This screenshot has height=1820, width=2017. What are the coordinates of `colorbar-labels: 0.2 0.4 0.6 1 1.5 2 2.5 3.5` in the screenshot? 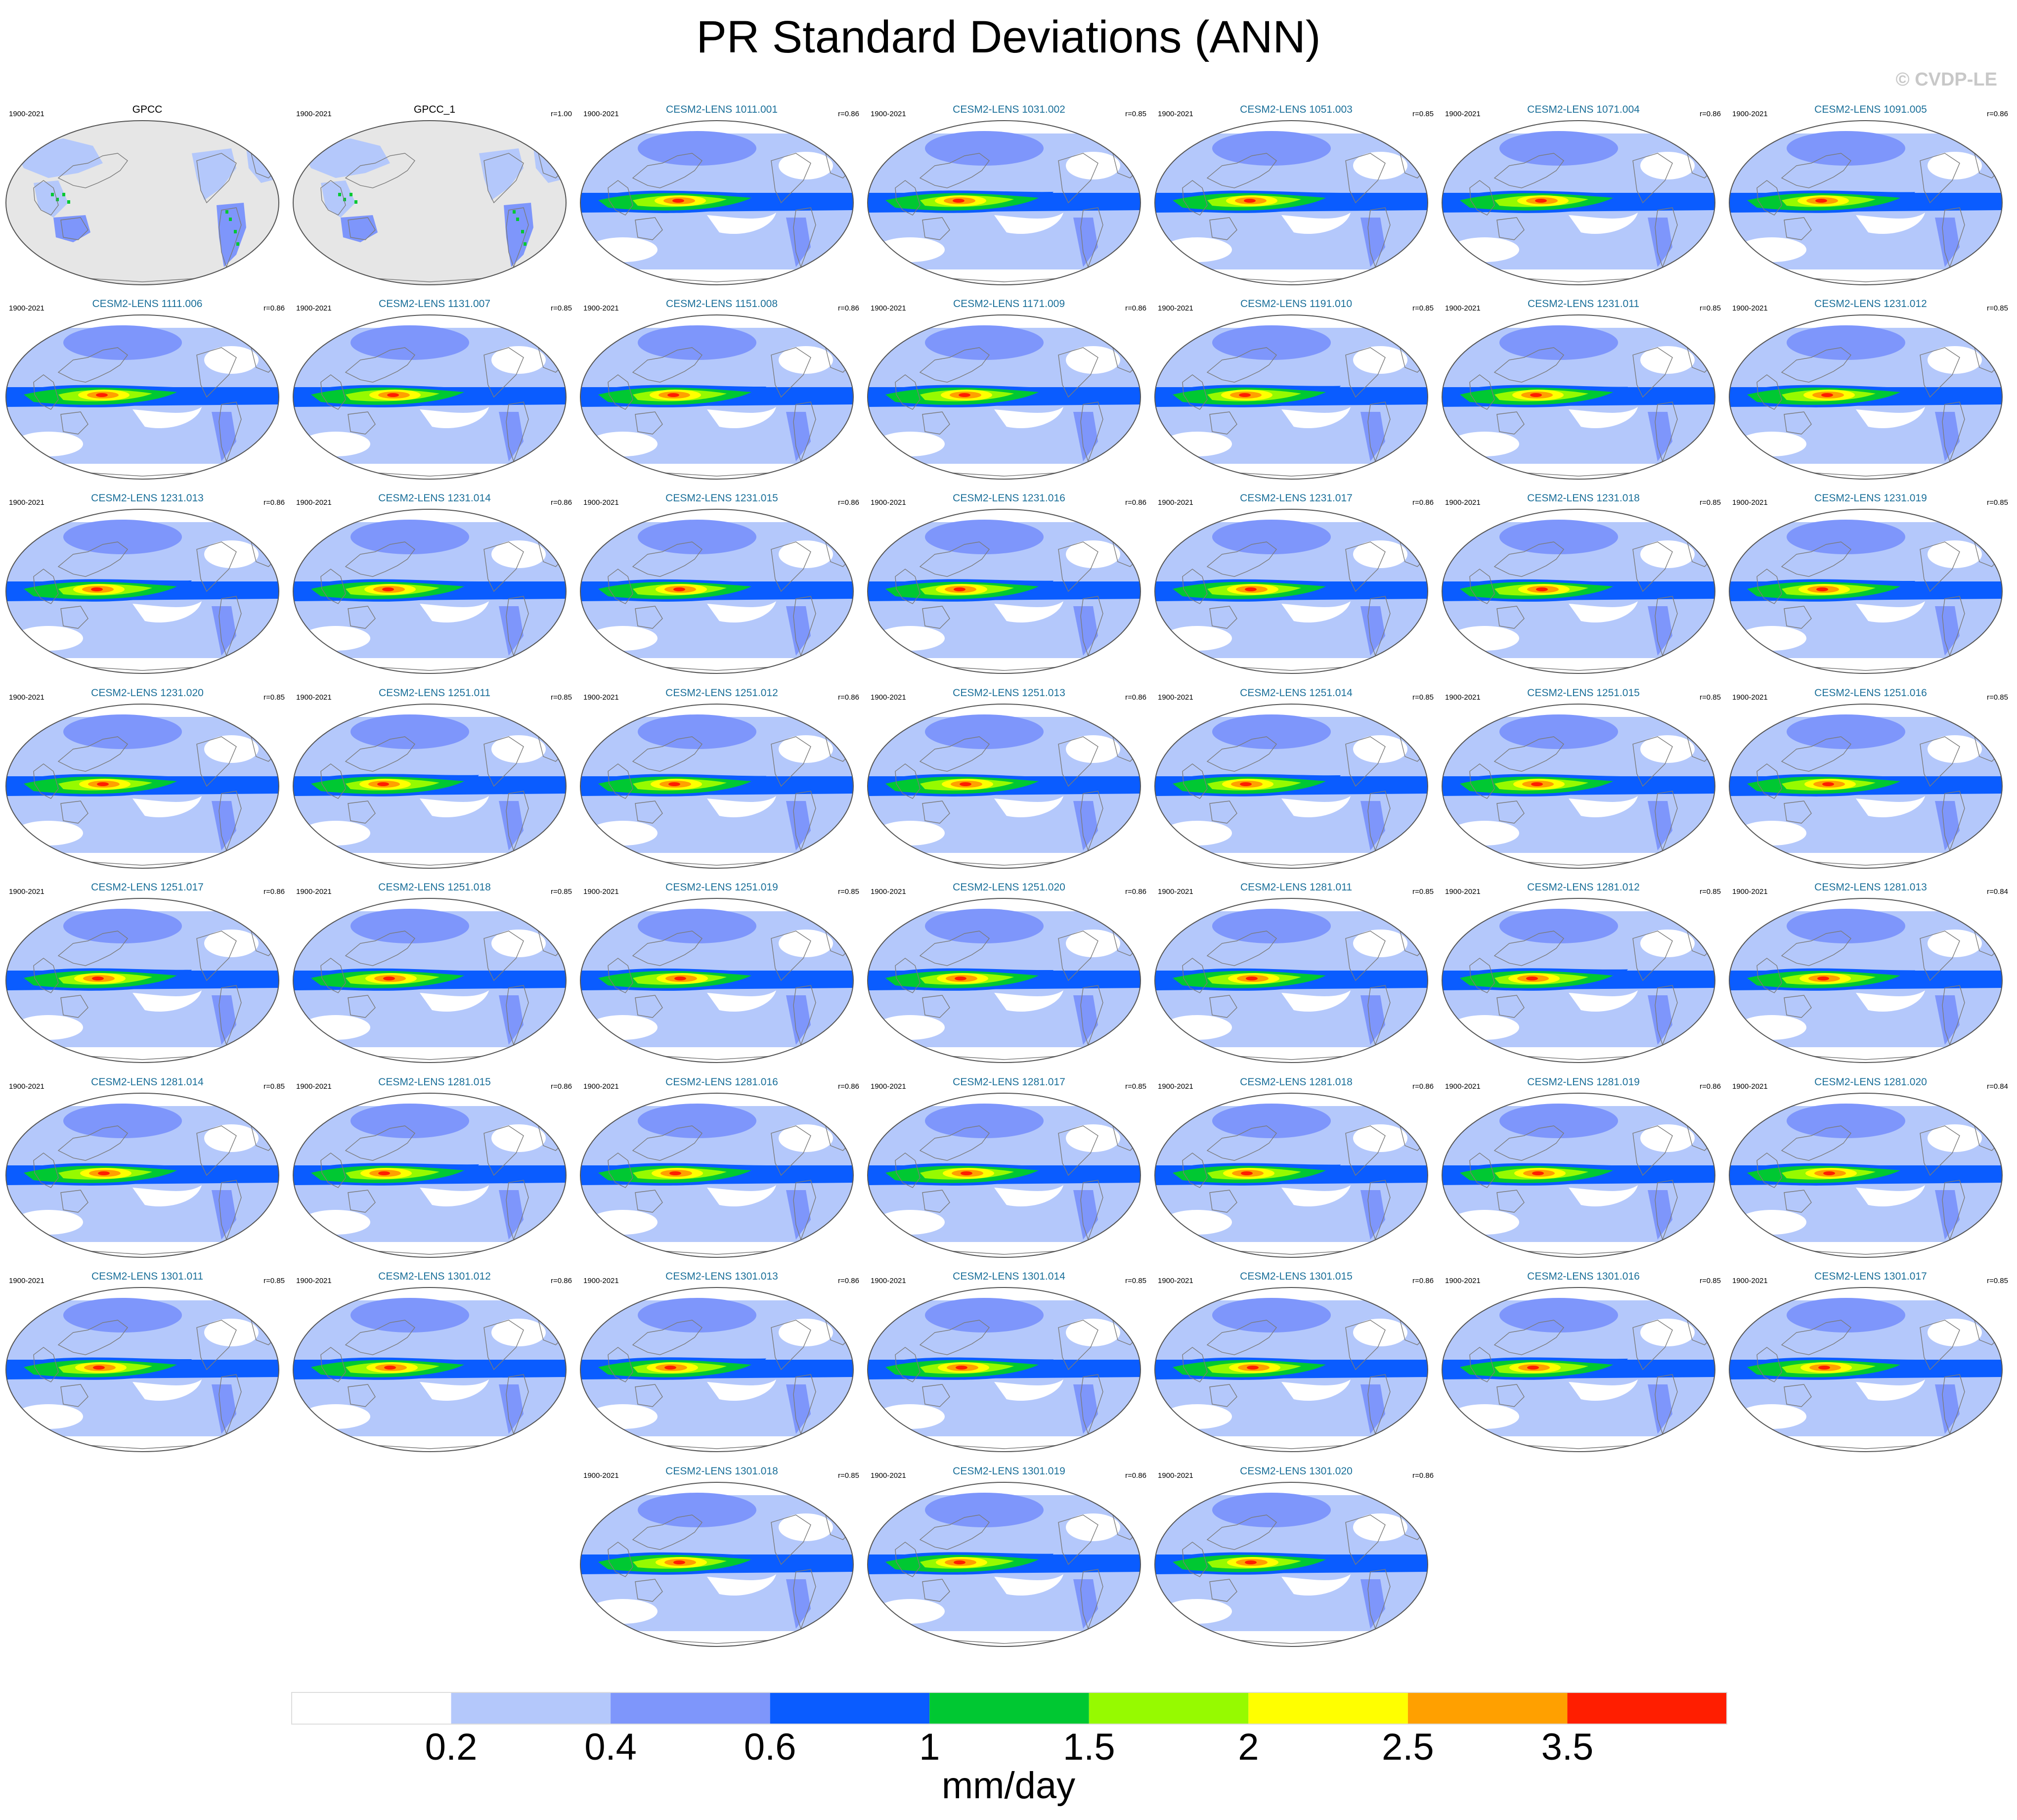 It's located at (1008, 1748).